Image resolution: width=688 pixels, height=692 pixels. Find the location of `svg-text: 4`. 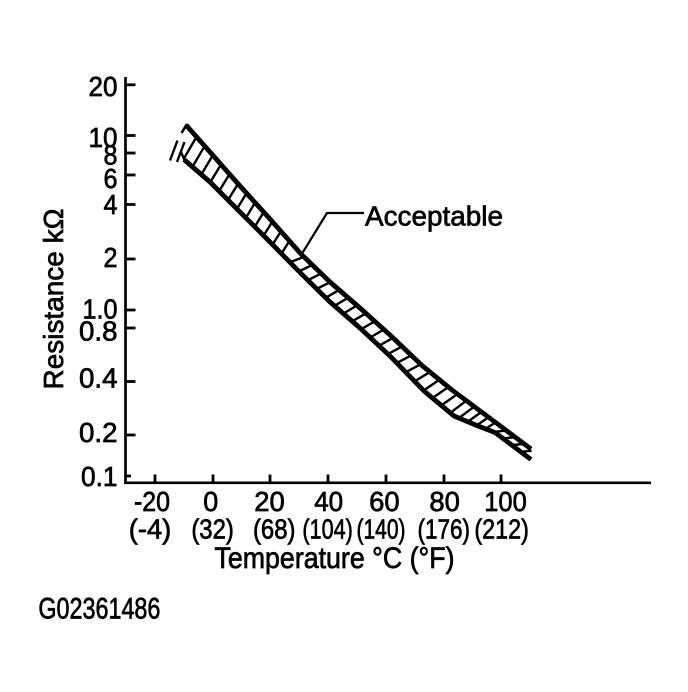

svg-text: 4 is located at coordinates (111, 204).